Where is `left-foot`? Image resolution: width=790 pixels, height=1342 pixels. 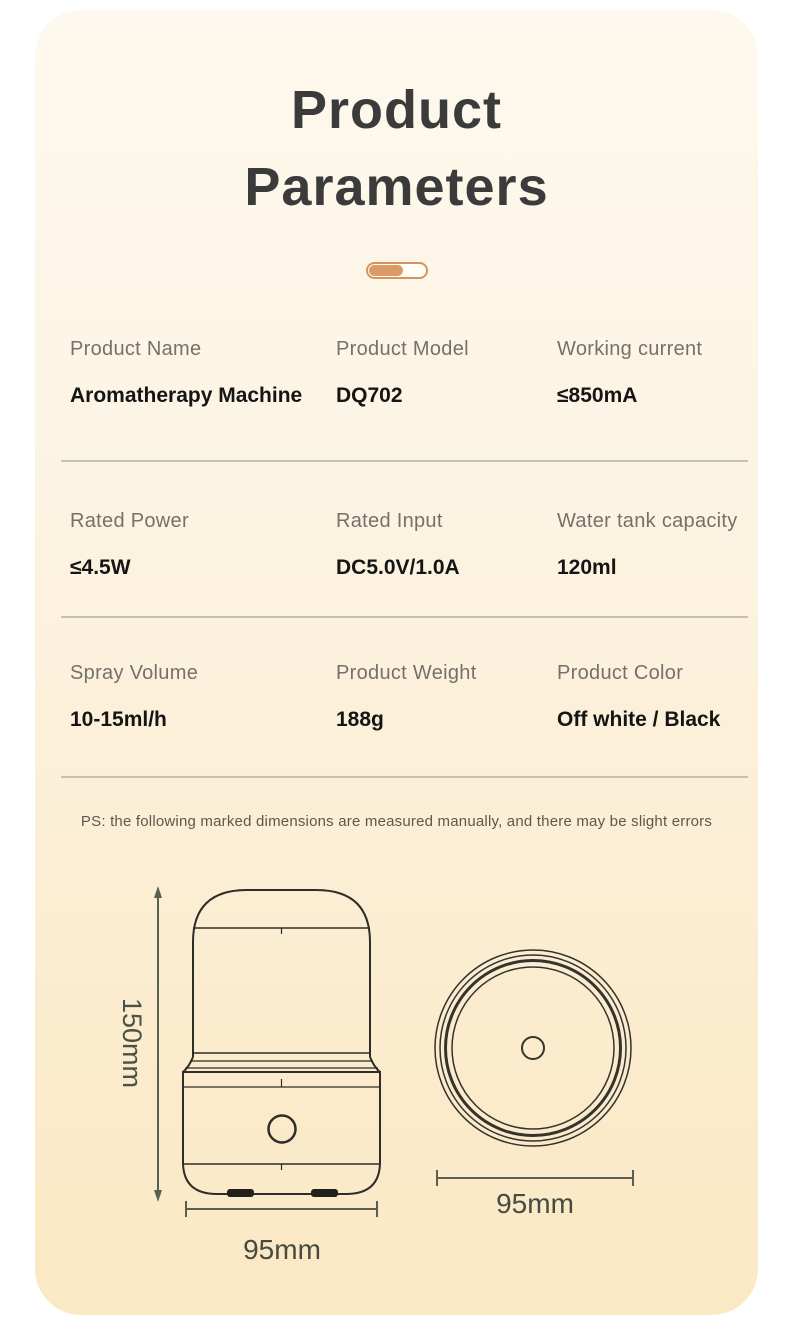 left-foot is located at coordinates (240, 1193).